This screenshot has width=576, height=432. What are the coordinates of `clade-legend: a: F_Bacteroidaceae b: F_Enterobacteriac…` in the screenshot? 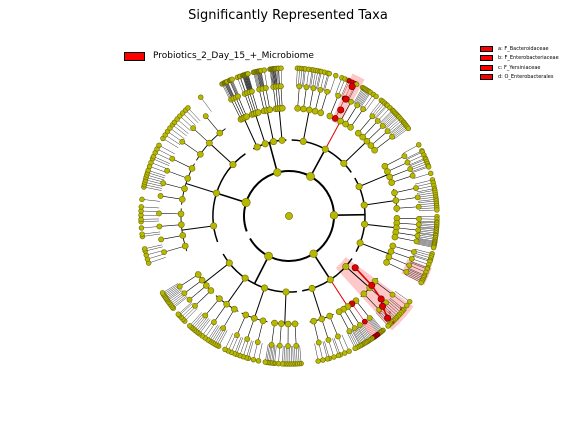 It's located at (519, 63).